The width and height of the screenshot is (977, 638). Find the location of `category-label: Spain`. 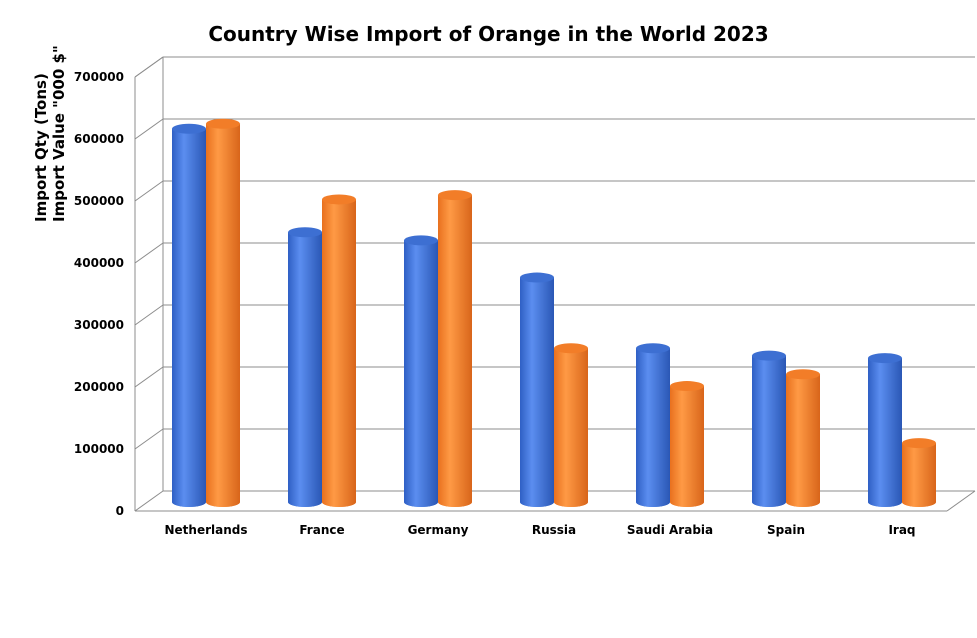

category-label: Spain is located at coordinates (786, 530).